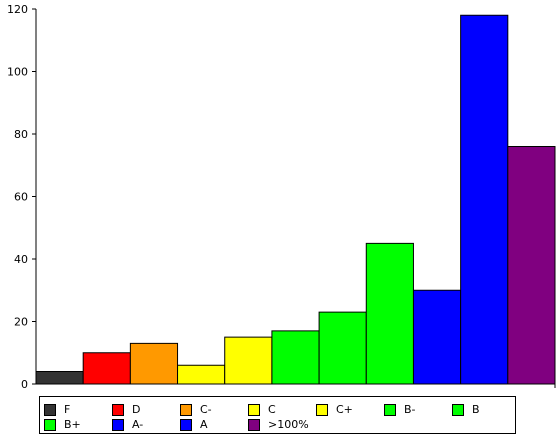  Describe the element at coordinates (21, 322) in the screenshot. I see `y-tick-label: 20` at that location.